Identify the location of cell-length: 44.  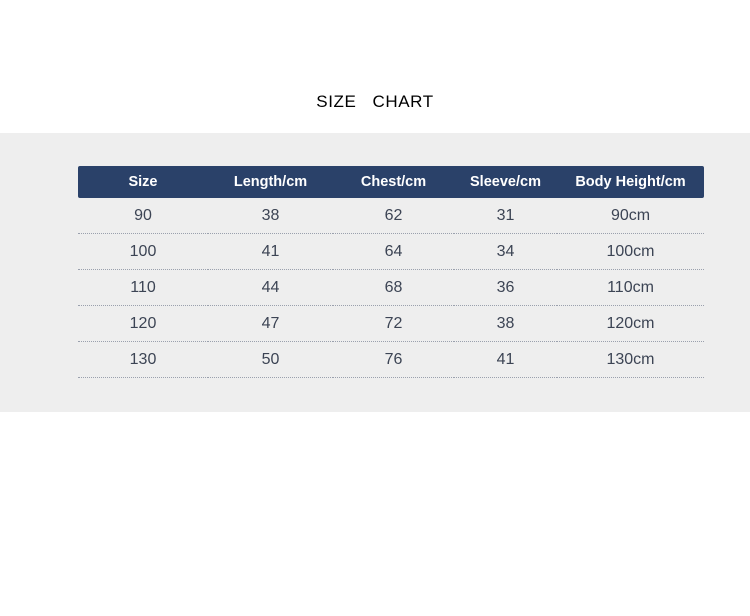
(270, 287).